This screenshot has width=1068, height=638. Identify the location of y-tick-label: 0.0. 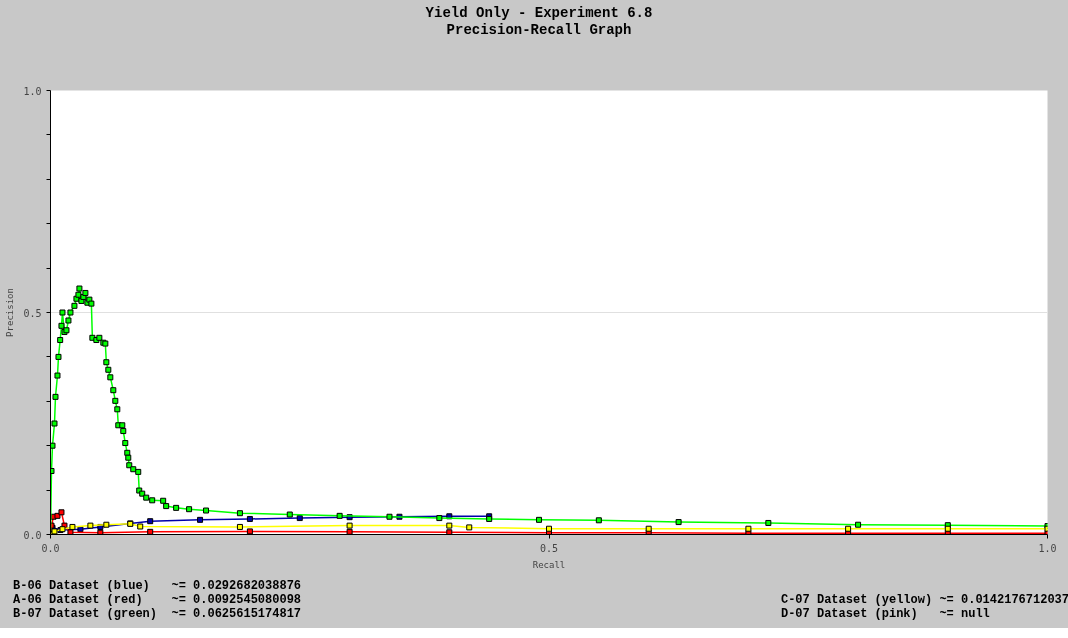
(32, 535).